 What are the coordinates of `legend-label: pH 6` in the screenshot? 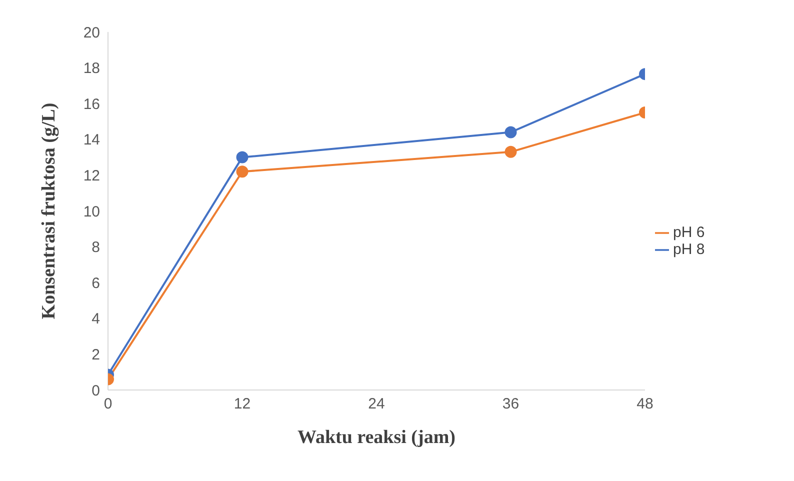 It's located at (689, 232).